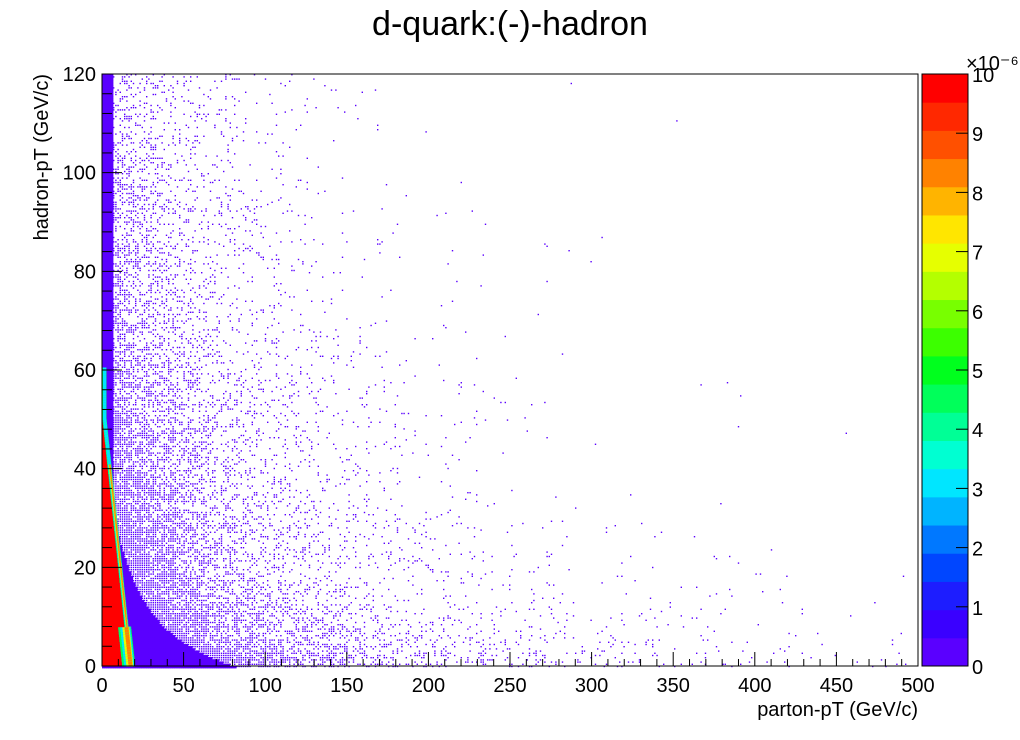 The image size is (1020, 740). What do you see at coordinates (957, 372) in the screenshot?
I see `colorbar: 0 1 2 3 4 5 6 7 8 9 10` at bounding box center [957, 372].